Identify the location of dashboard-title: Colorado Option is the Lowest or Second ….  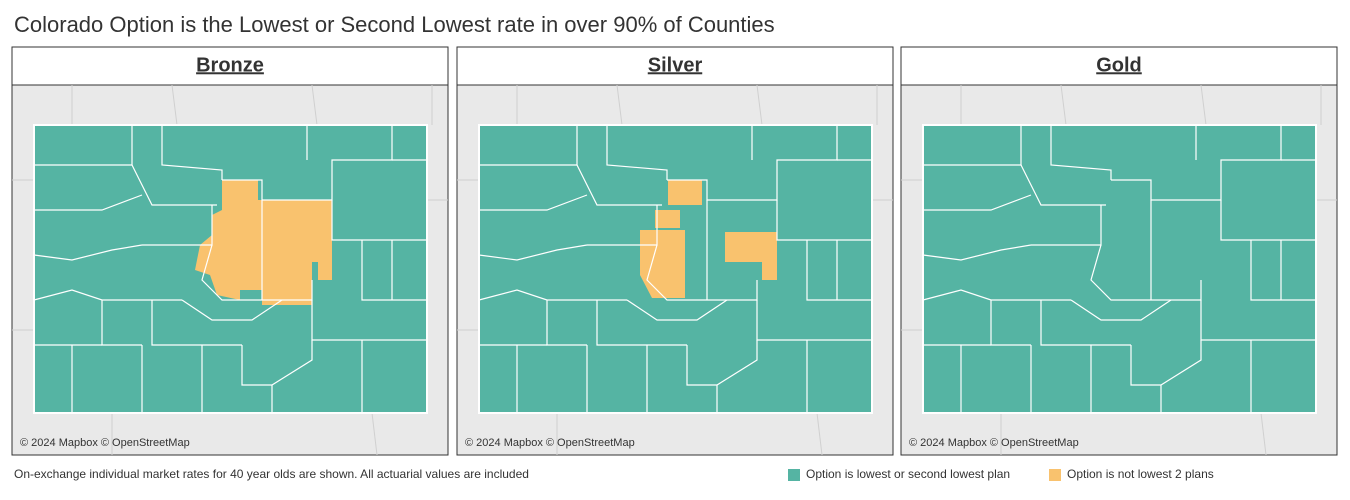
(394, 24).